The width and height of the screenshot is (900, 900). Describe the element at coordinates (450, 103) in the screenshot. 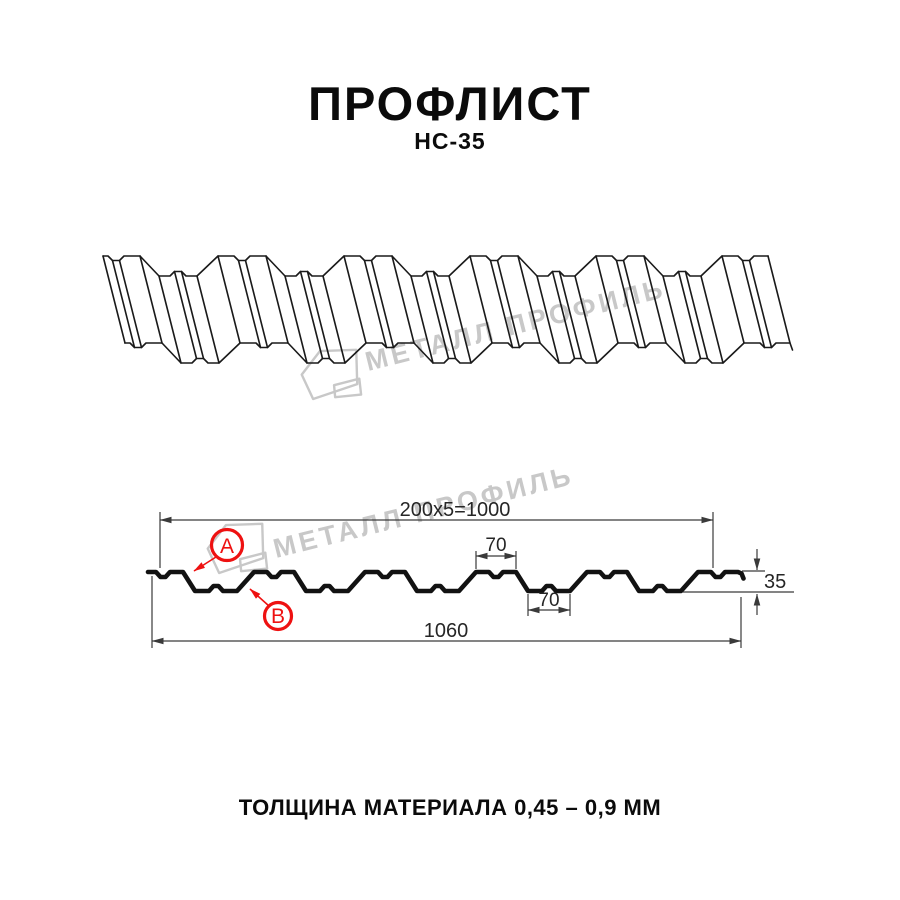

I see `page-title: ПРОФЛИСТ` at that location.